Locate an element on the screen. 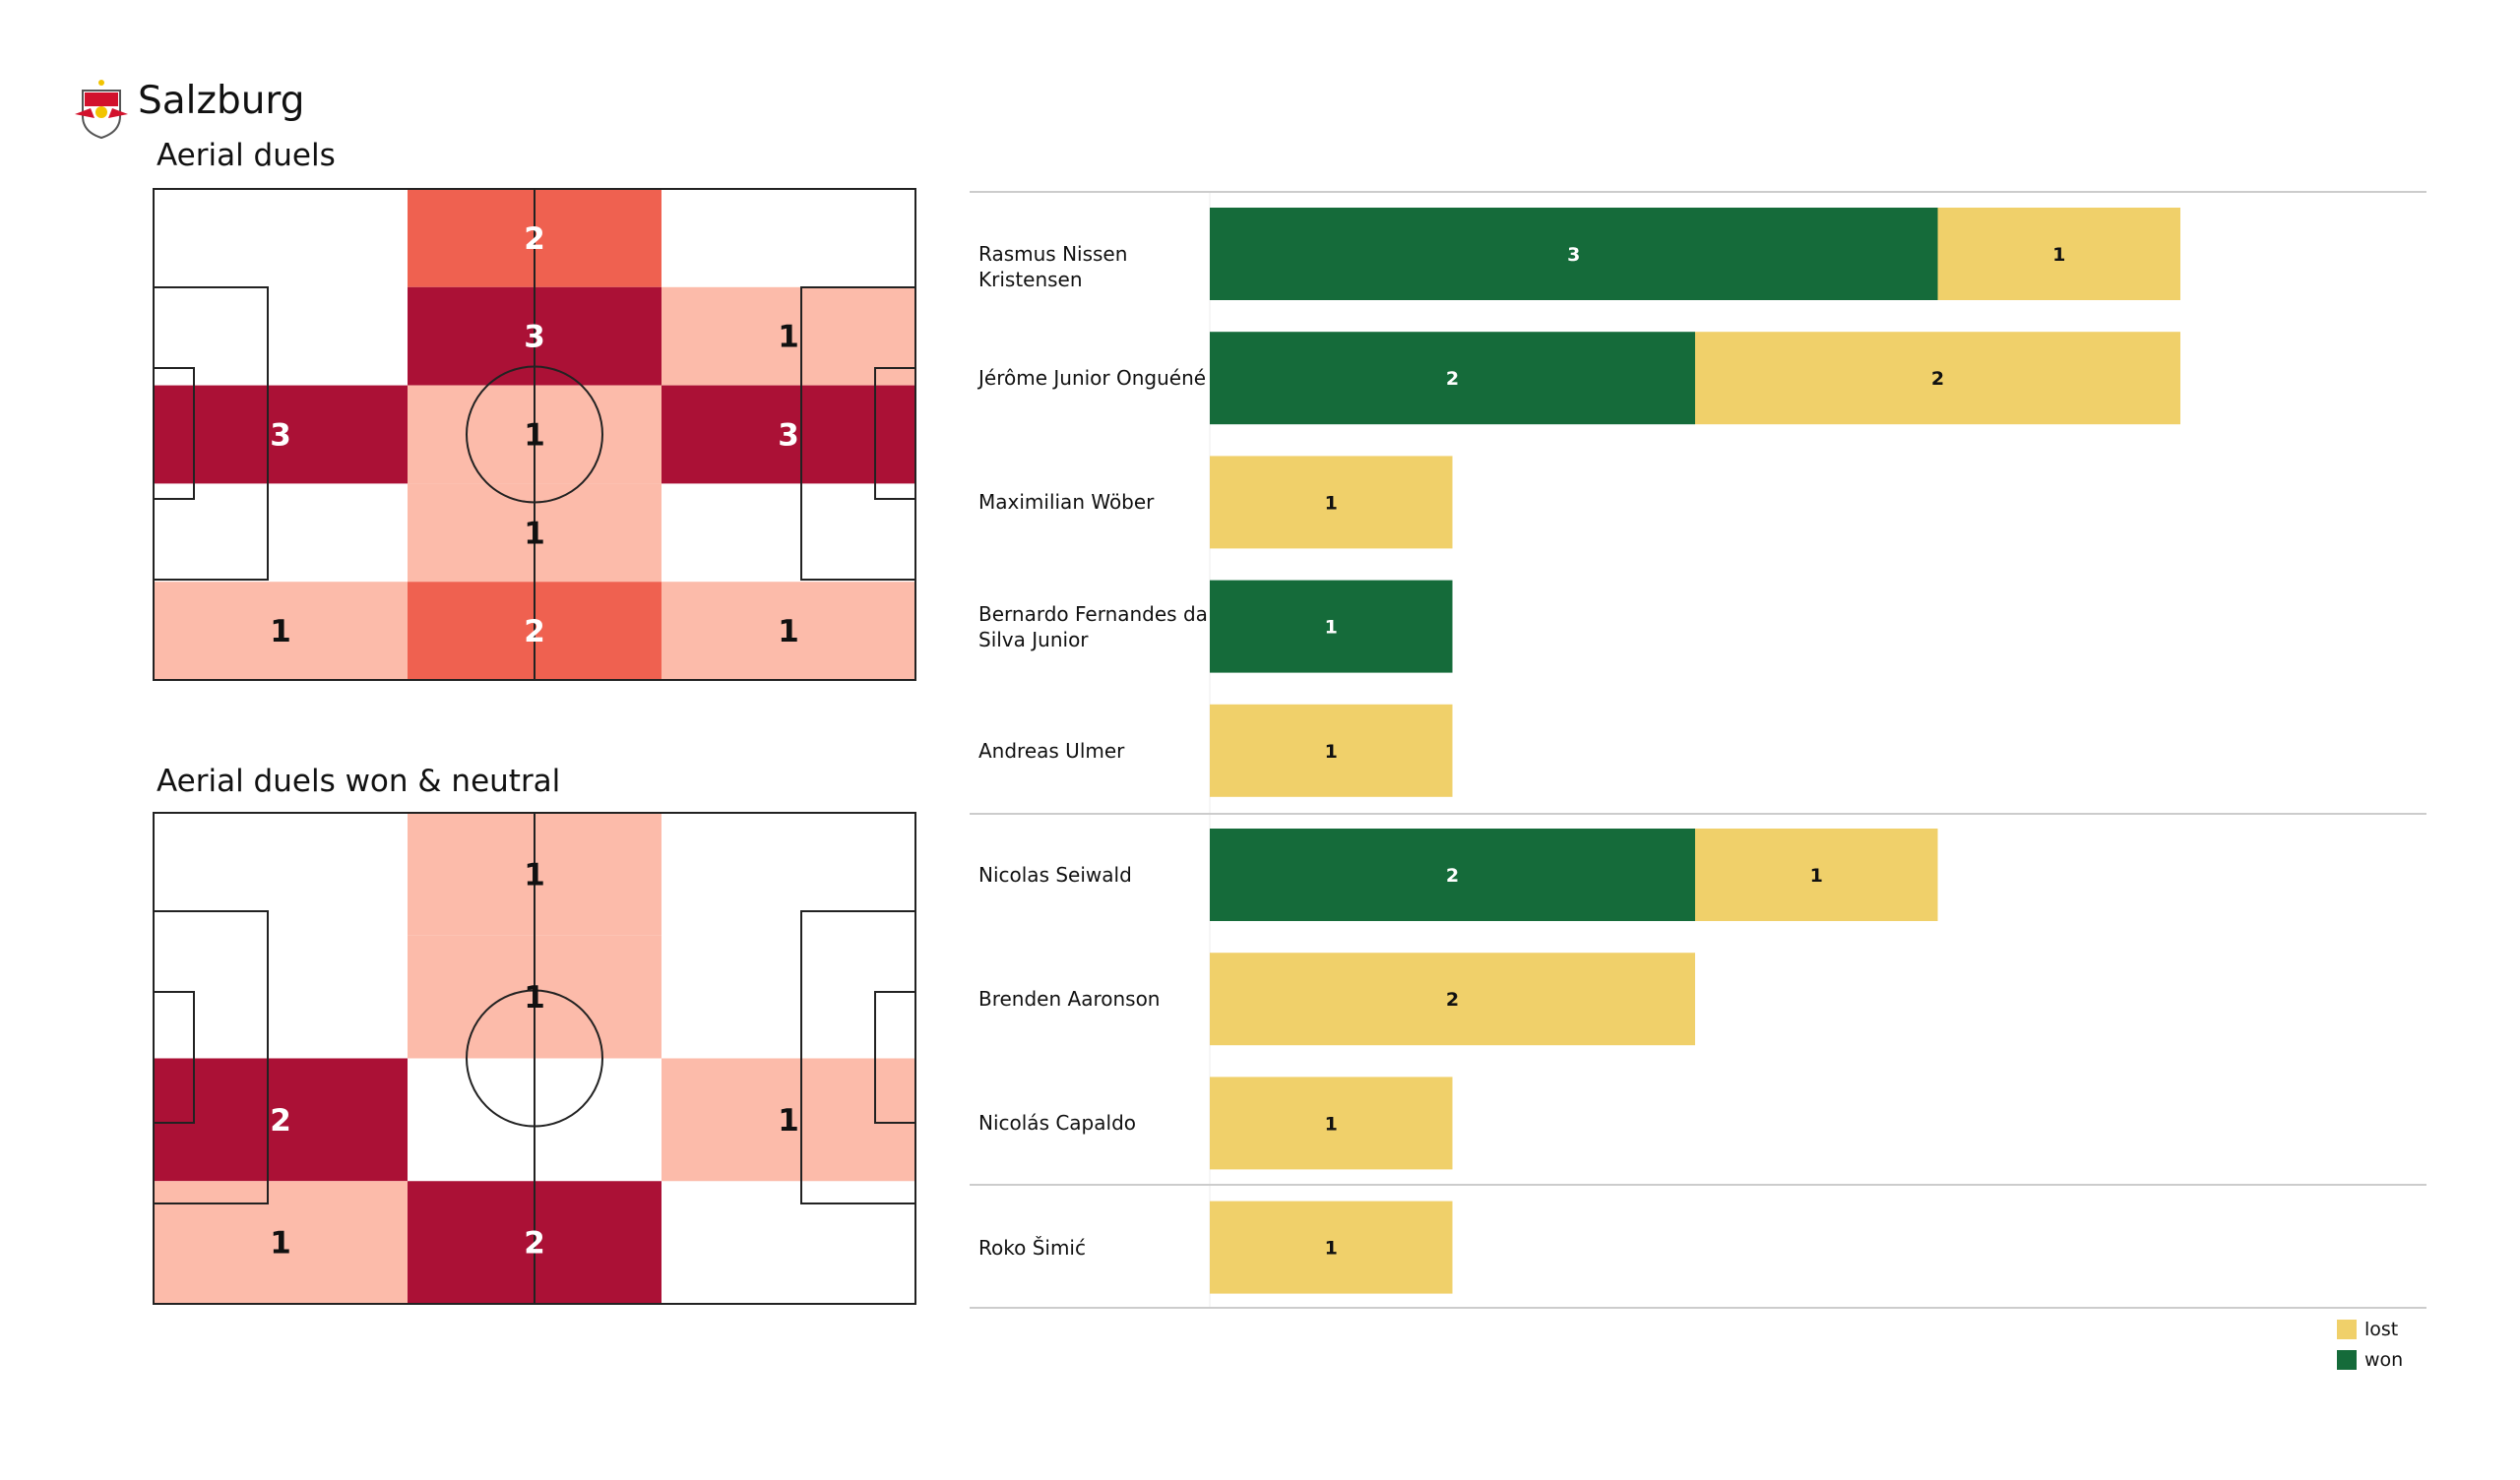 The width and height of the screenshot is (2520, 1480). player-name-label: Bernardo Fernandes da Silva Junior is located at coordinates (1093, 626).